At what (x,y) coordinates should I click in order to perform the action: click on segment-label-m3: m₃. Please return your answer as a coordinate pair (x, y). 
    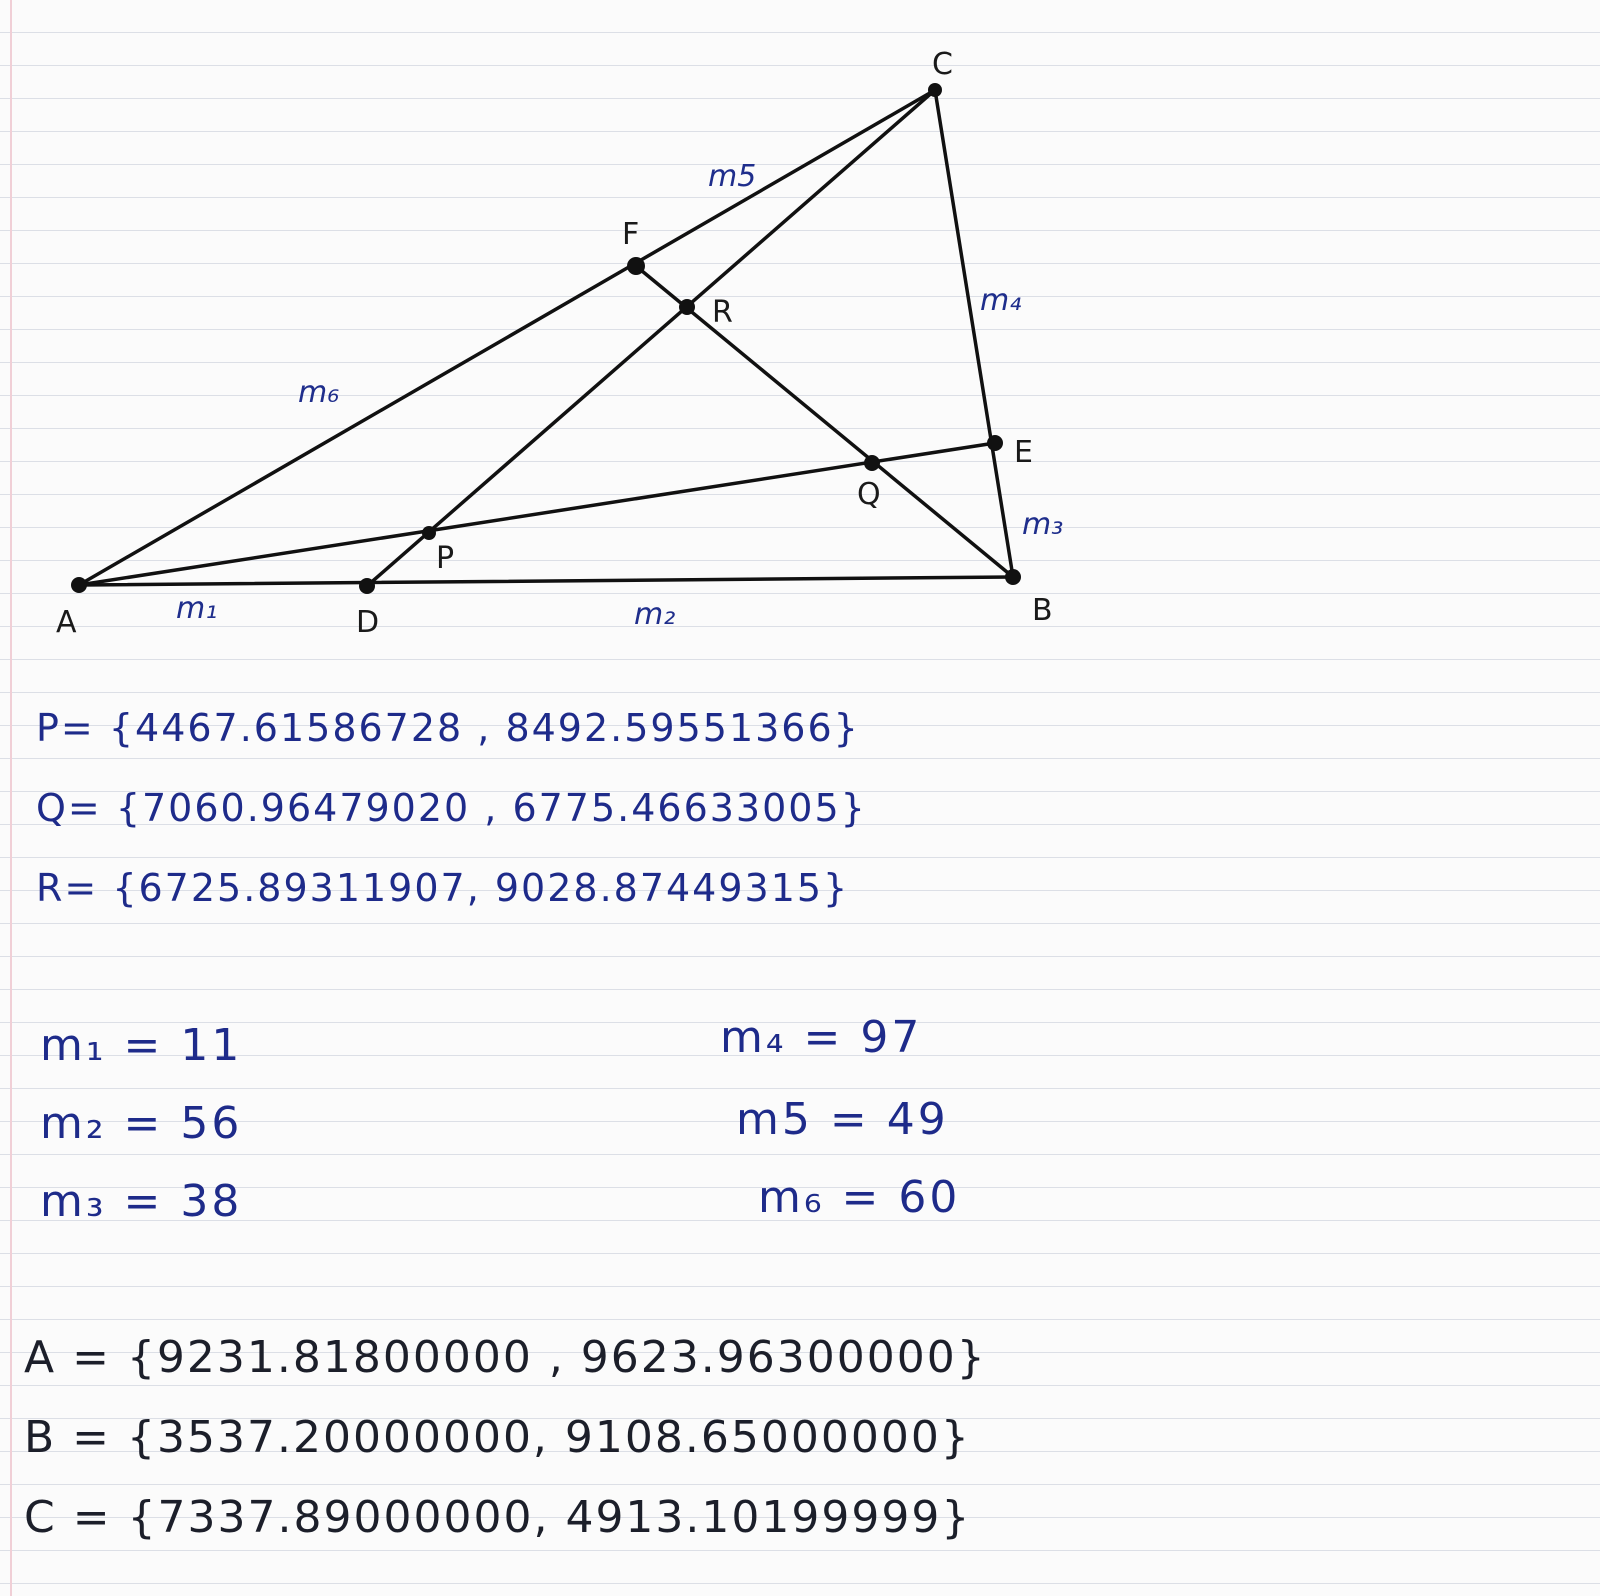
    Looking at the image, I should click on (1042, 524).